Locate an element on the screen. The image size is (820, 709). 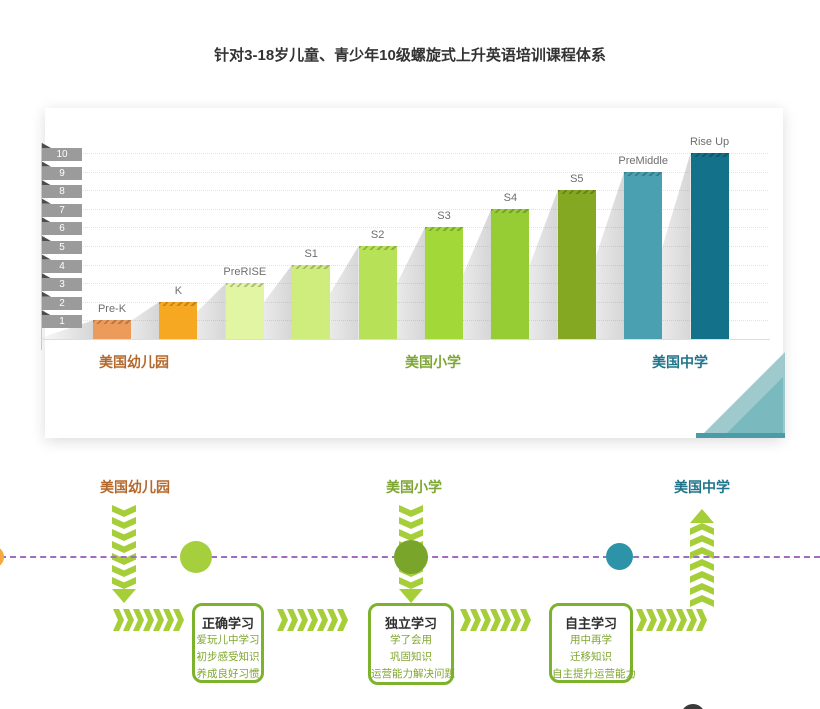
flow-label-1: 美国幼儿园 is located at coordinates (135, 487).